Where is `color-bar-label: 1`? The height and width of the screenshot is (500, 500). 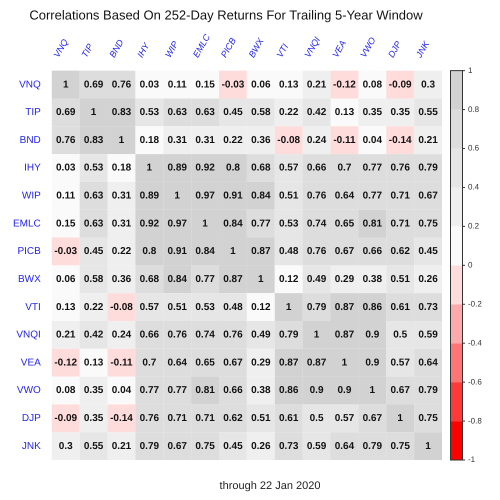
color-bar-label: 1 is located at coordinates (470, 70).